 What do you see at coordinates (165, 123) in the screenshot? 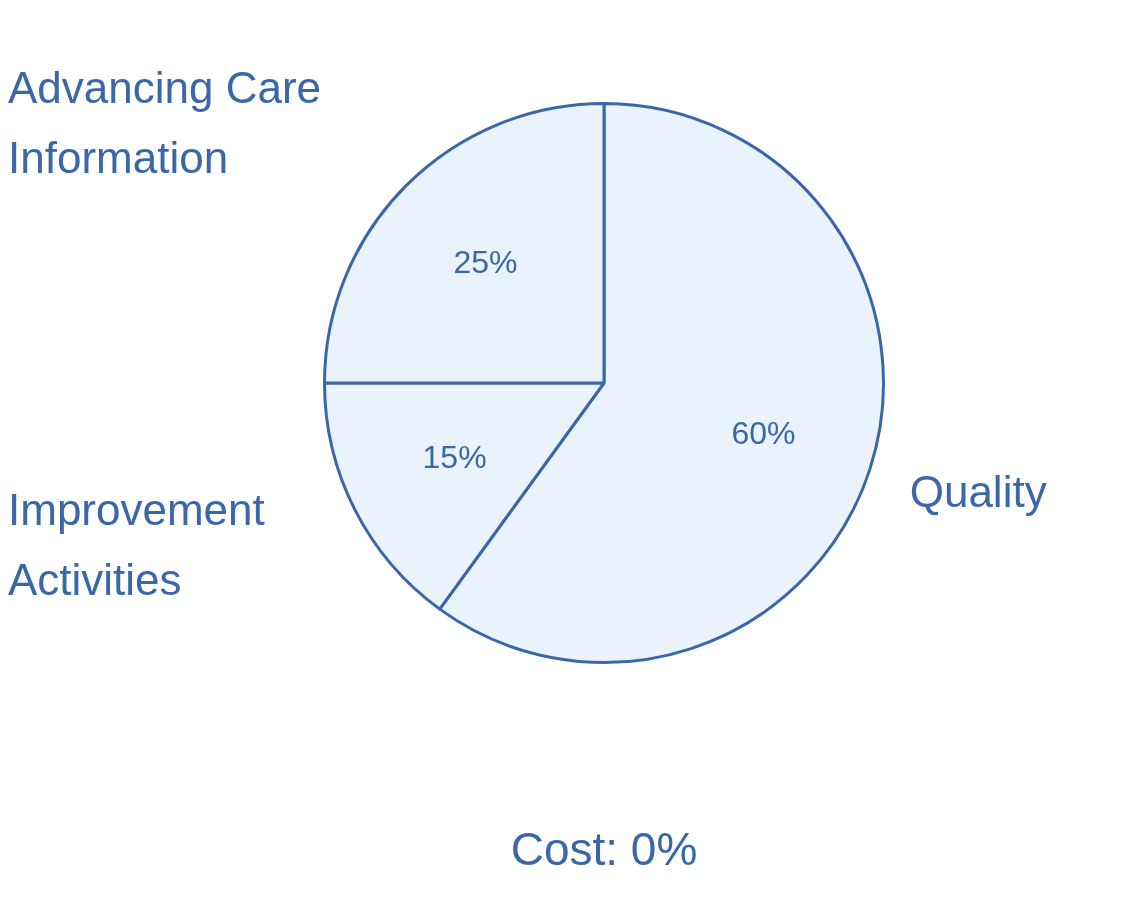
I see `slice-label: Advancing Care Information` at bounding box center [165, 123].